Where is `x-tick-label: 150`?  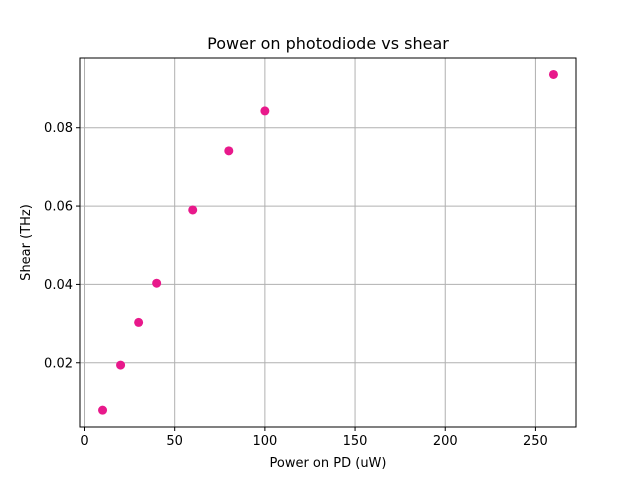 x-tick-label: 150 is located at coordinates (355, 441).